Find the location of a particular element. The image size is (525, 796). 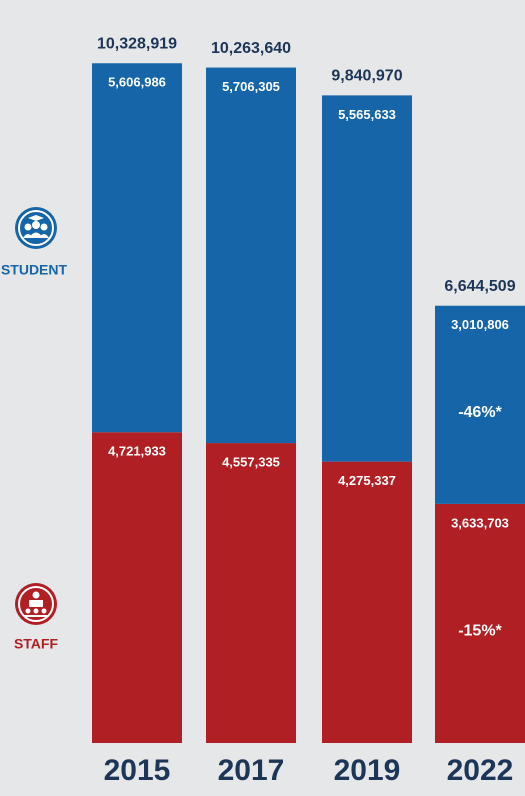

staff-icon is located at coordinates (36, 604).